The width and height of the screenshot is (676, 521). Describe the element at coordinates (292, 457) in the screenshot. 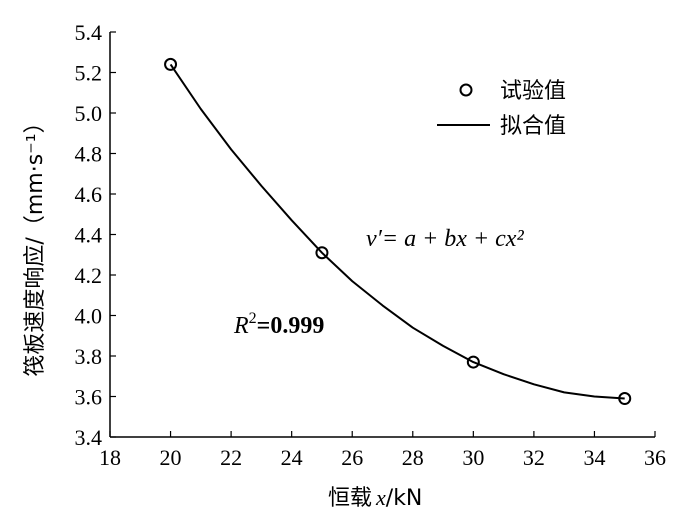

I see `x-tick-label: 24` at that location.